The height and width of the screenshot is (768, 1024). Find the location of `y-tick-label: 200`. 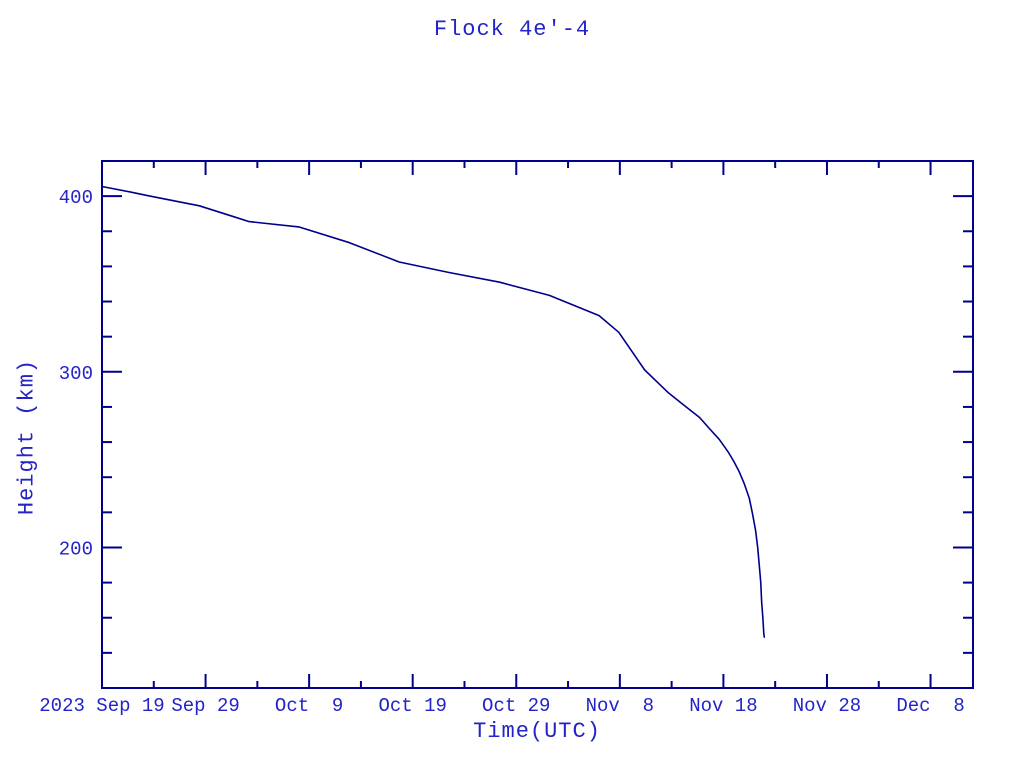

y-tick-label: 200 is located at coordinates (76, 549).